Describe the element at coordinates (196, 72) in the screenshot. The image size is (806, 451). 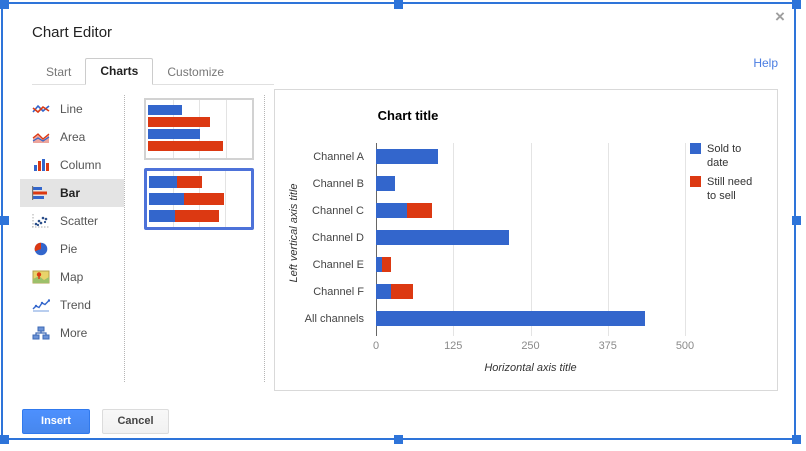
I see `tab-customize: Customize` at that location.